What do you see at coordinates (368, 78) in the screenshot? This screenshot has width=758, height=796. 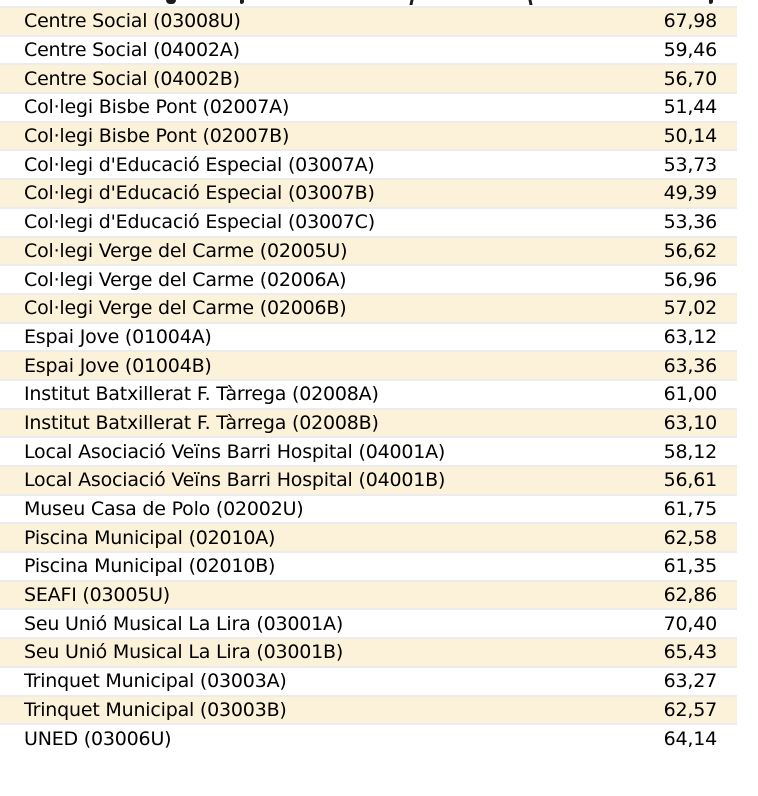 I see `table-row: Centre Social (04002B) 56,70` at bounding box center [368, 78].